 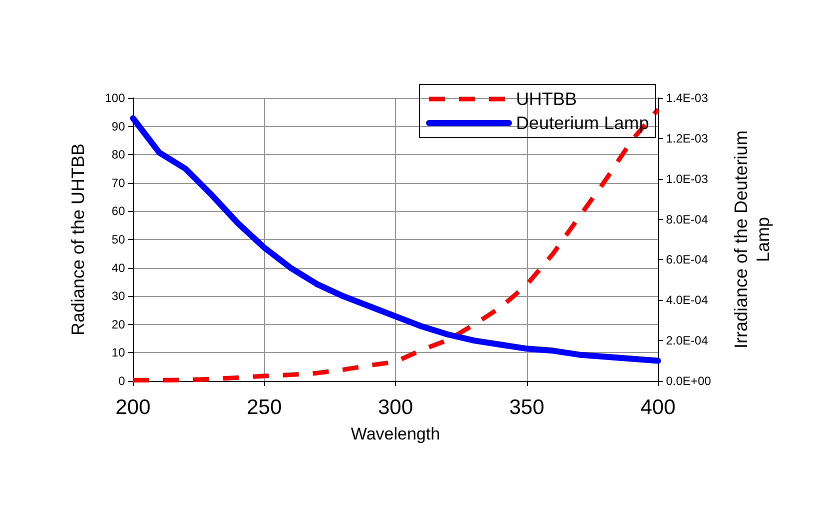 I want to click on y2-tick-label: 0.0E+00, so click(x=689, y=381).